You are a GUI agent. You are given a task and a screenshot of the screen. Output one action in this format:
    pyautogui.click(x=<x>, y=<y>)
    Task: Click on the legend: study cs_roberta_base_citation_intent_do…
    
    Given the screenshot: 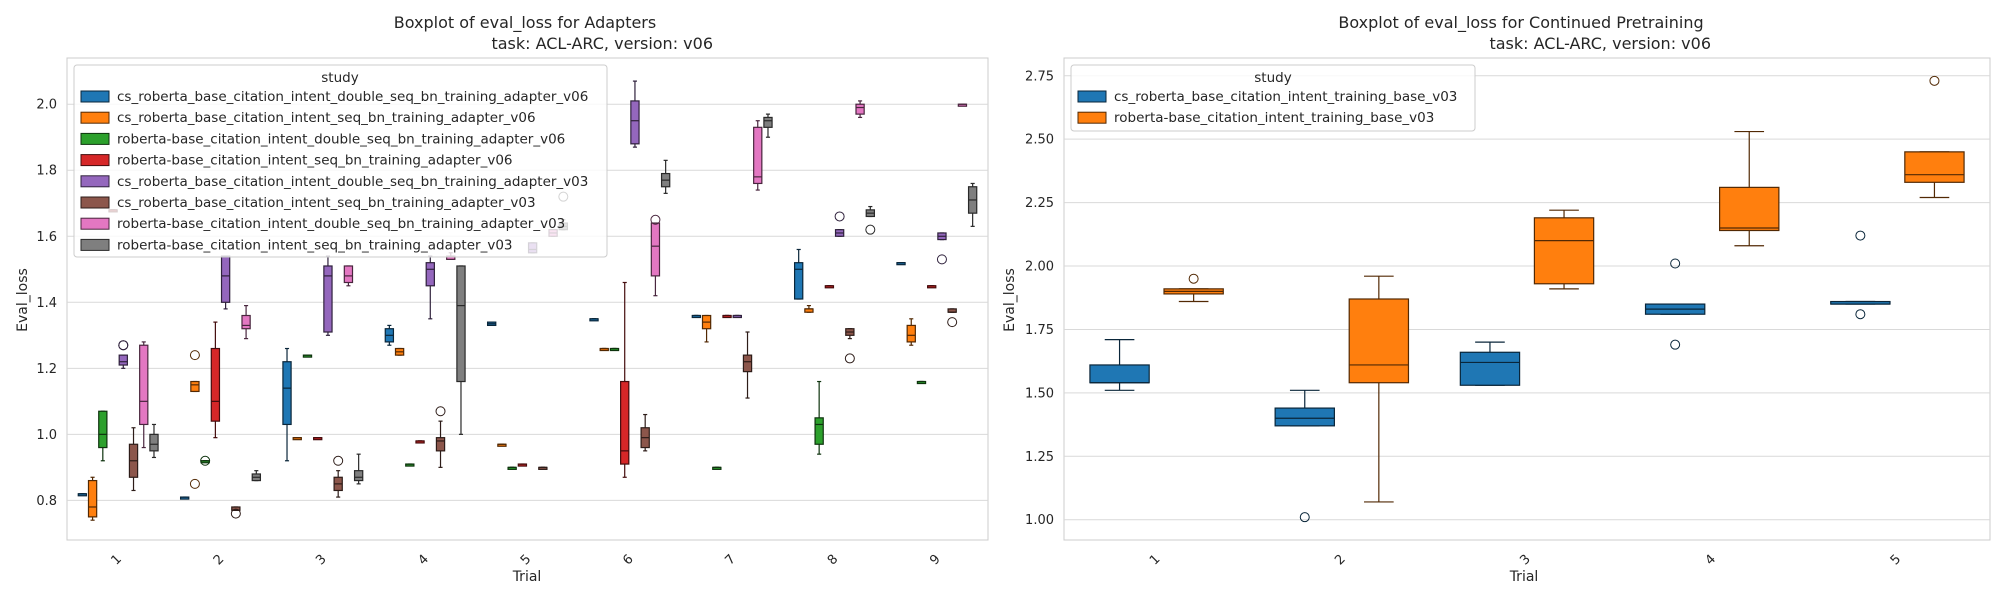 What is the action you would take?
    pyautogui.click(x=340, y=161)
    